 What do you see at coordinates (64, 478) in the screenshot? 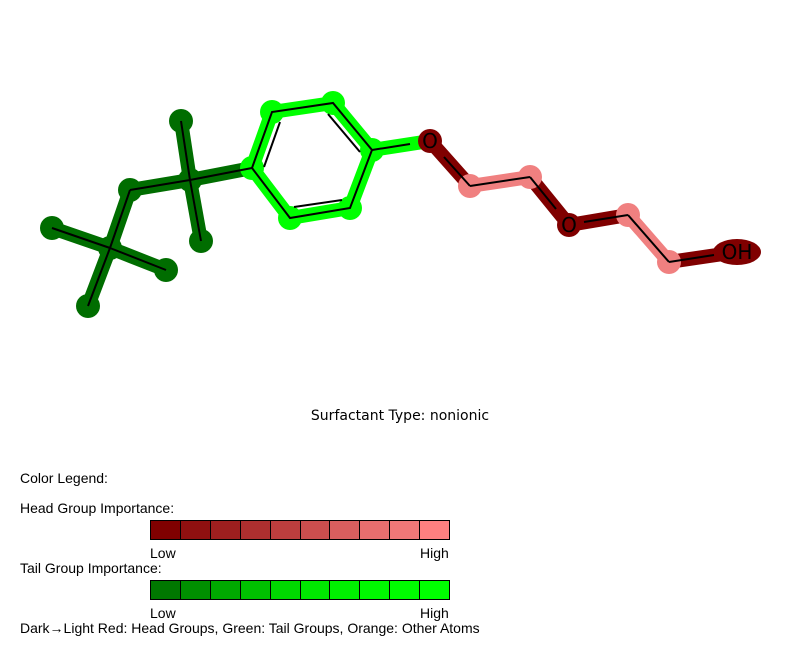
I see `legend-title: Color Legend:` at bounding box center [64, 478].